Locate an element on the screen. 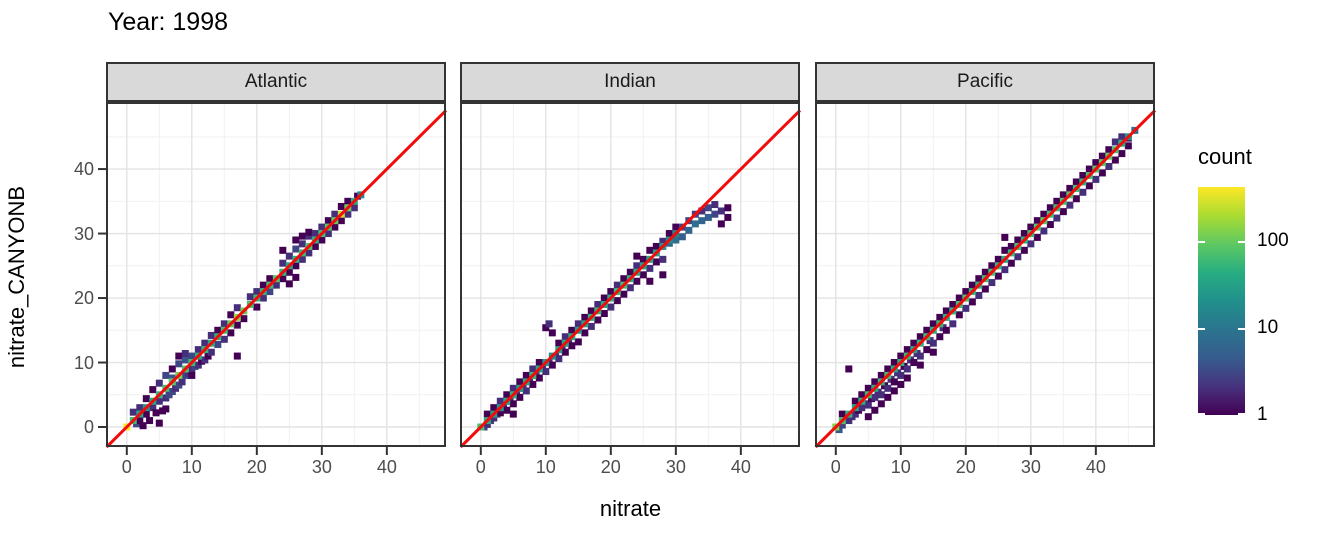  facet-strip-pacific: Pacific is located at coordinates (985, 82).